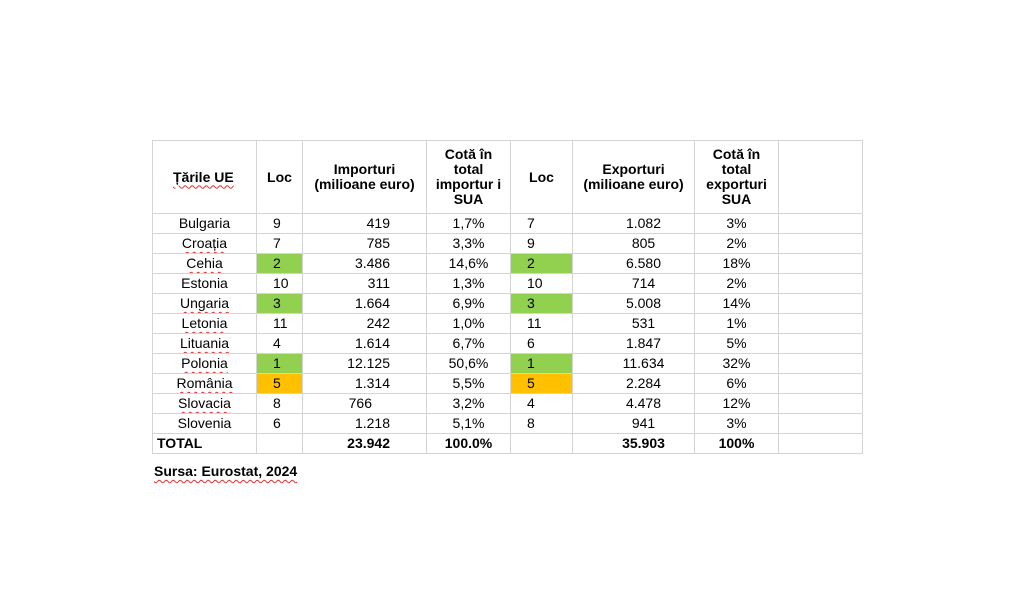 This screenshot has height=610, width=1024. What do you see at coordinates (507, 283) in the screenshot?
I see `table-row: Estonia 10 311 1,3% 10 714 2%` at bounding box center [507, 283].